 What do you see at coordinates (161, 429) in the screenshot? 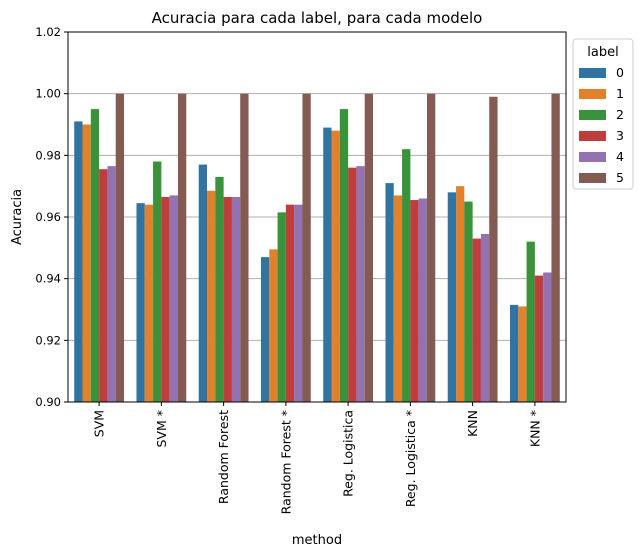
I see `x-tick-label: SVM *` at bounding box center [161, 429].